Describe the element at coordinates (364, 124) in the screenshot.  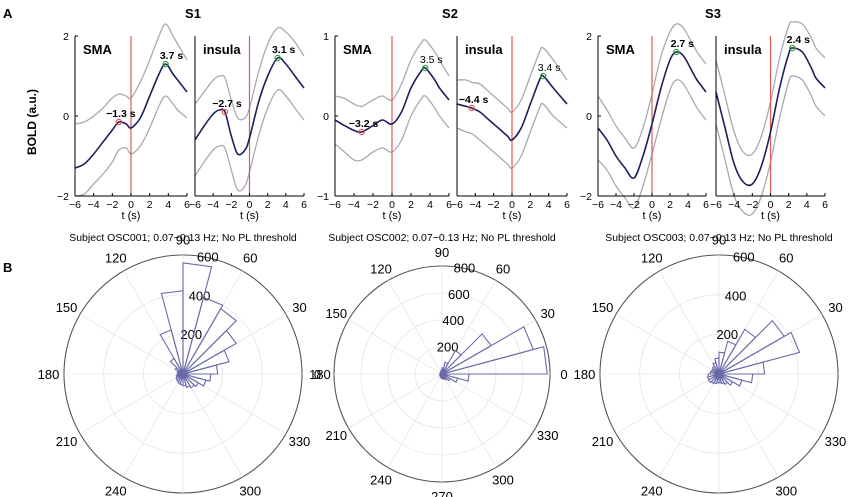
I see `trough-label: −3.2 s` at that location.